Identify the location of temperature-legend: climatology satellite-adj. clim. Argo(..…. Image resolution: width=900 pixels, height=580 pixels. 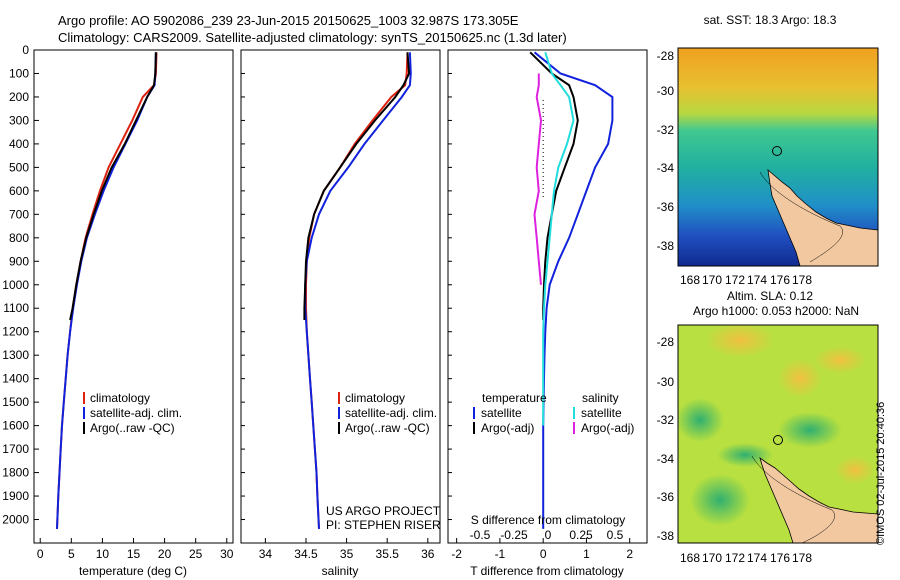
(132, 413).